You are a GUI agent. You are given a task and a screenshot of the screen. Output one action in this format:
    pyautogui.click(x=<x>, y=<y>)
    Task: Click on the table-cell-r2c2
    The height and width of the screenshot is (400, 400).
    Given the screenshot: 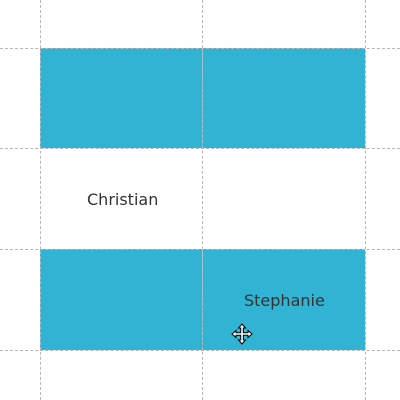 What is the action you would take?
    pyautogui.click(x=283, y=198)
    